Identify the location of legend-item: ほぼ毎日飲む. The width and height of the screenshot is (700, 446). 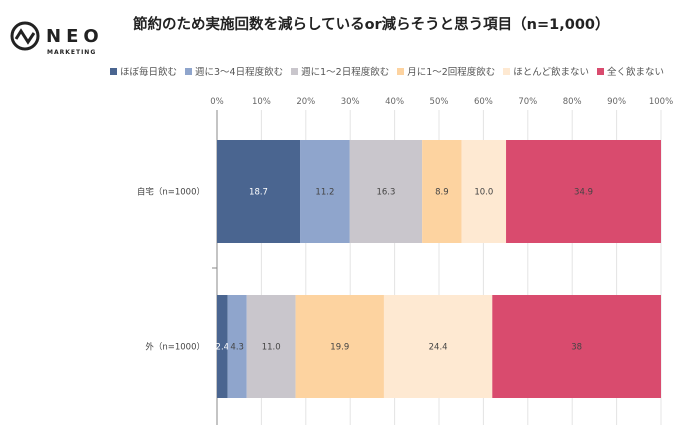
(143, 71).